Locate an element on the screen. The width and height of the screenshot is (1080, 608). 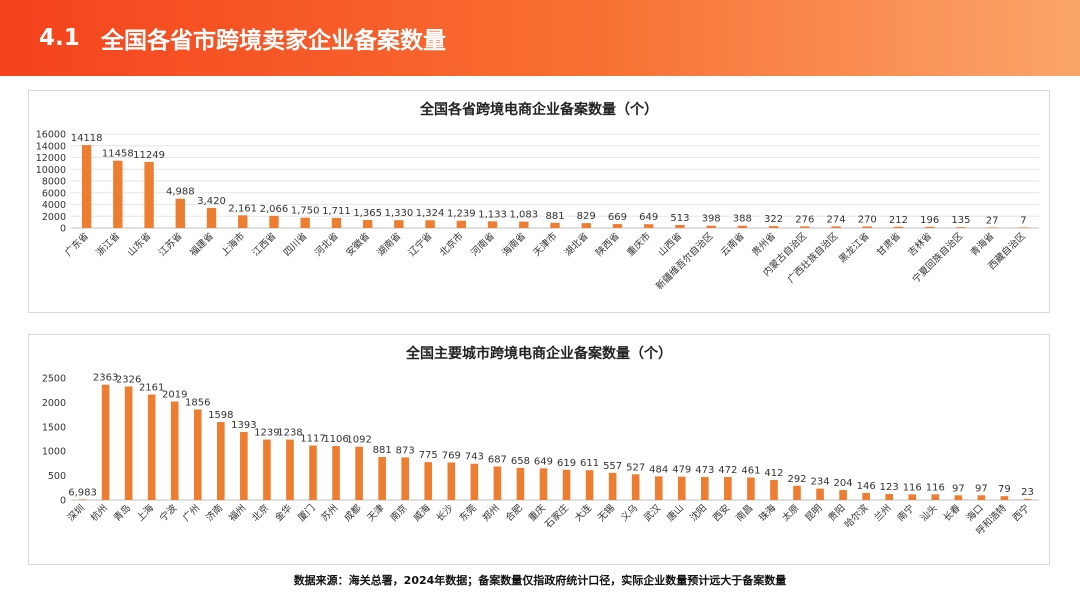
data-label: 1598 is located at coordinates (220, 415).